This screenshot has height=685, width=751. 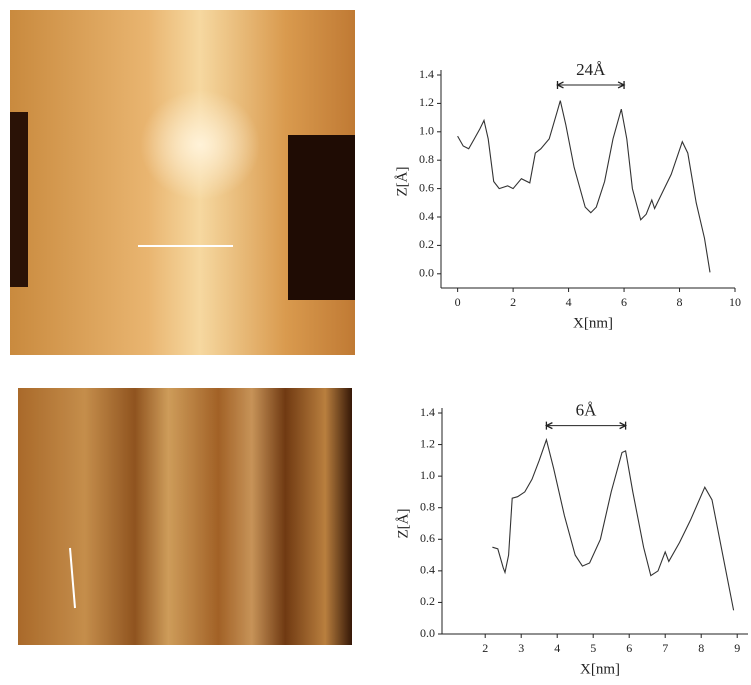 What do you see at coordinates (735, 302) in the screenshot?
I see `x-tick-label: 10` at bounding box center [735, 302].